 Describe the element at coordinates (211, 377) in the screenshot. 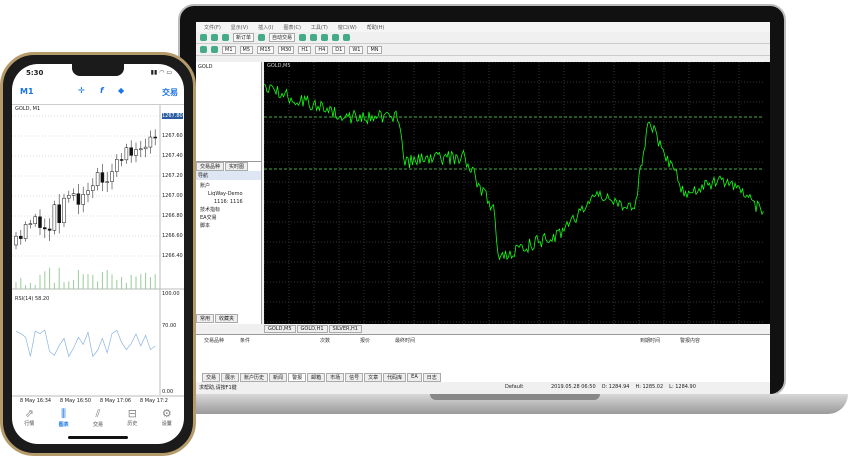

I see `terminal-tab: 交易` at that location.